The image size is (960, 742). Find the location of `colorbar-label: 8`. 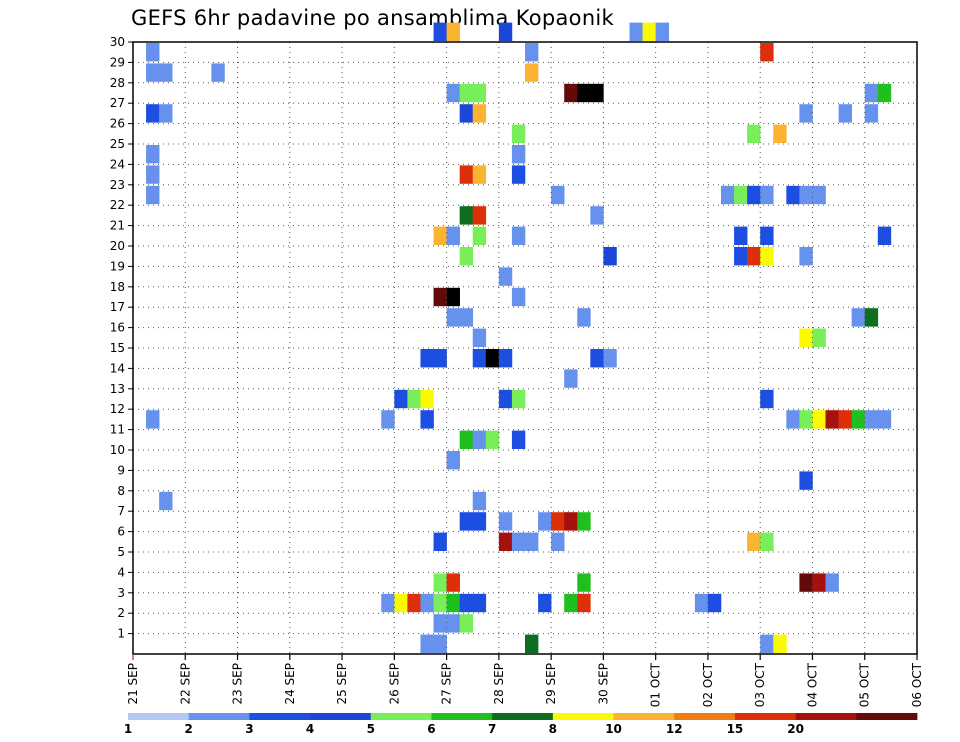

colorbar-label: 8 is located at coordinates (553, 729).